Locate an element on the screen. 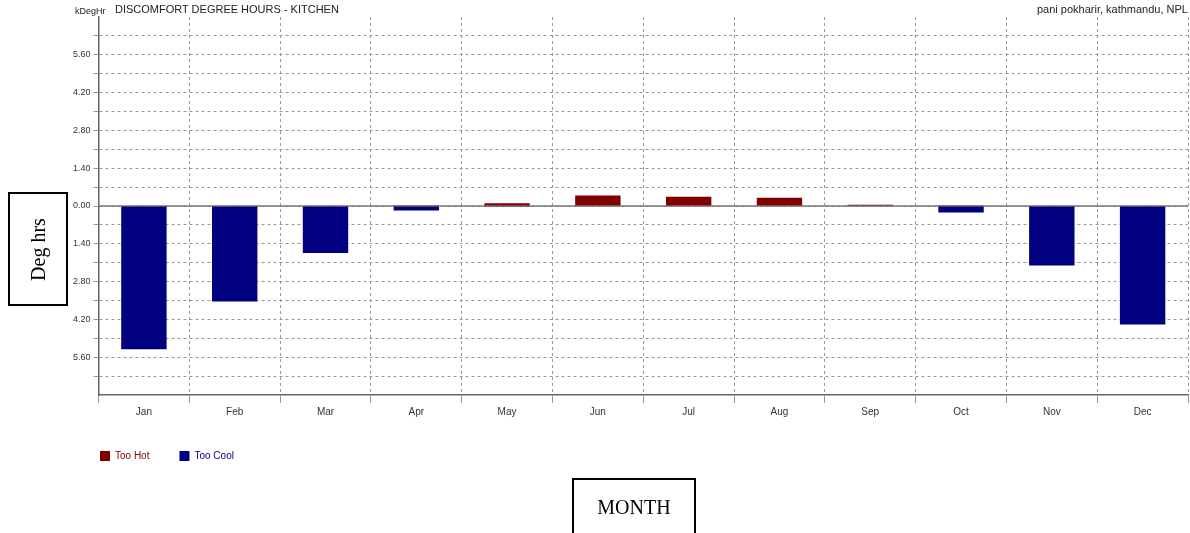 The width and height of the screenshot is (1190, 533). x-tick-label: Jul is located at coordinates (689, 411).